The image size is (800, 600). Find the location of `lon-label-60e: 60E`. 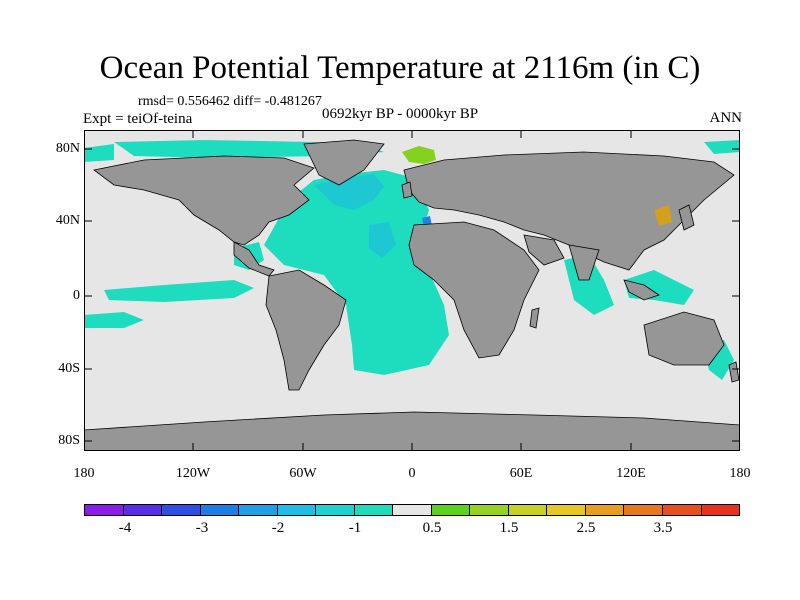

lon-label-60e: 60E is located at coordinates (521, 473).